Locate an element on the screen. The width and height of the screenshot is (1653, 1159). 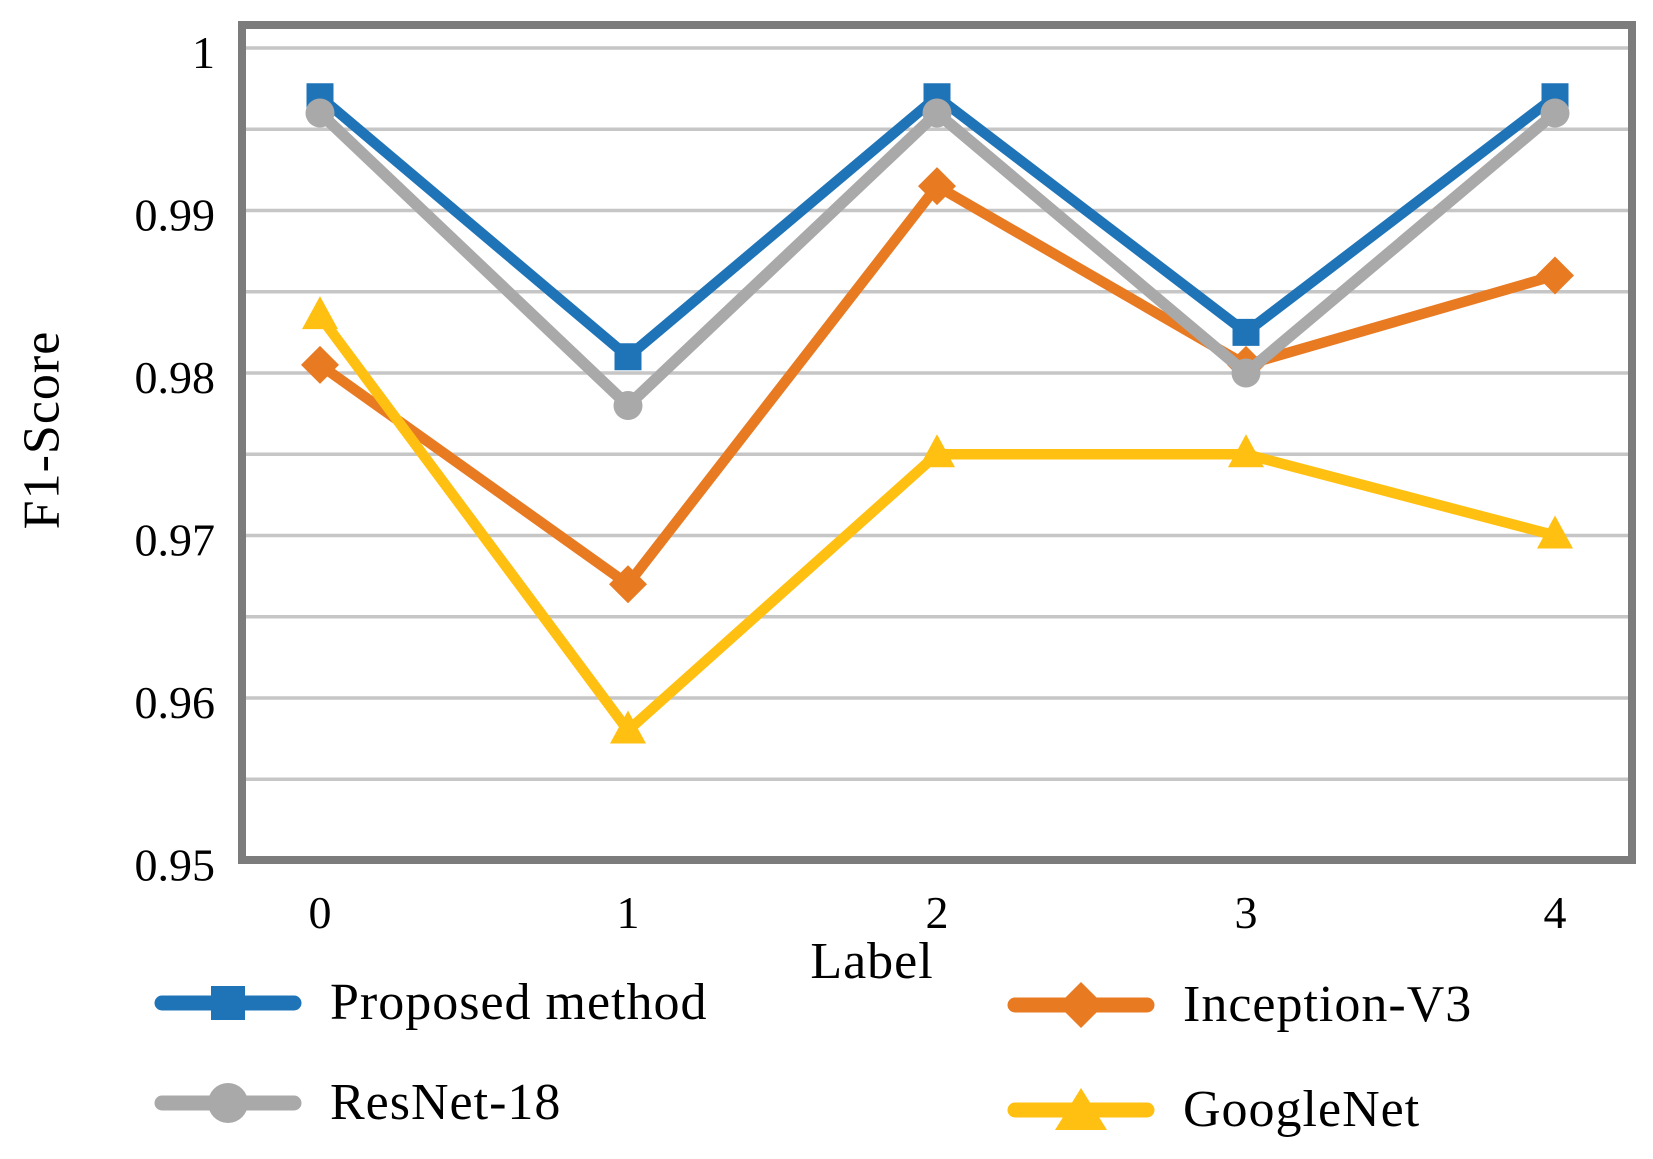
x-tick-label: 3 is located at coordinates (1246, 912).